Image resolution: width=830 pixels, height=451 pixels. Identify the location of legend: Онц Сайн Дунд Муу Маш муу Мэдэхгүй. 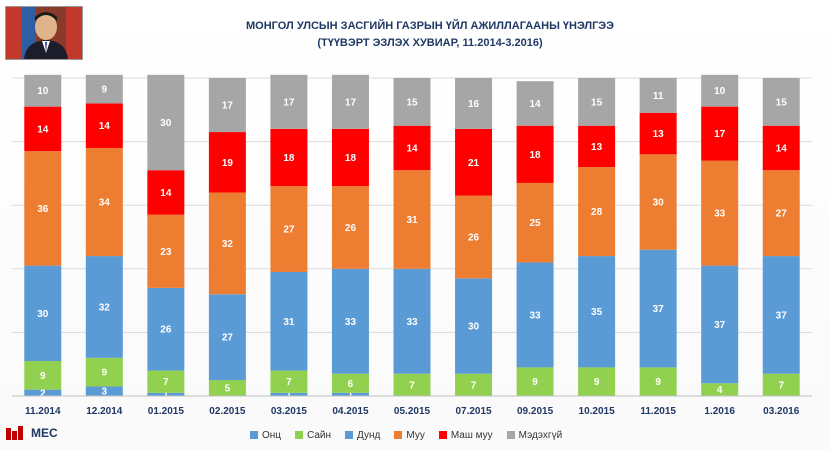
(406, 435).